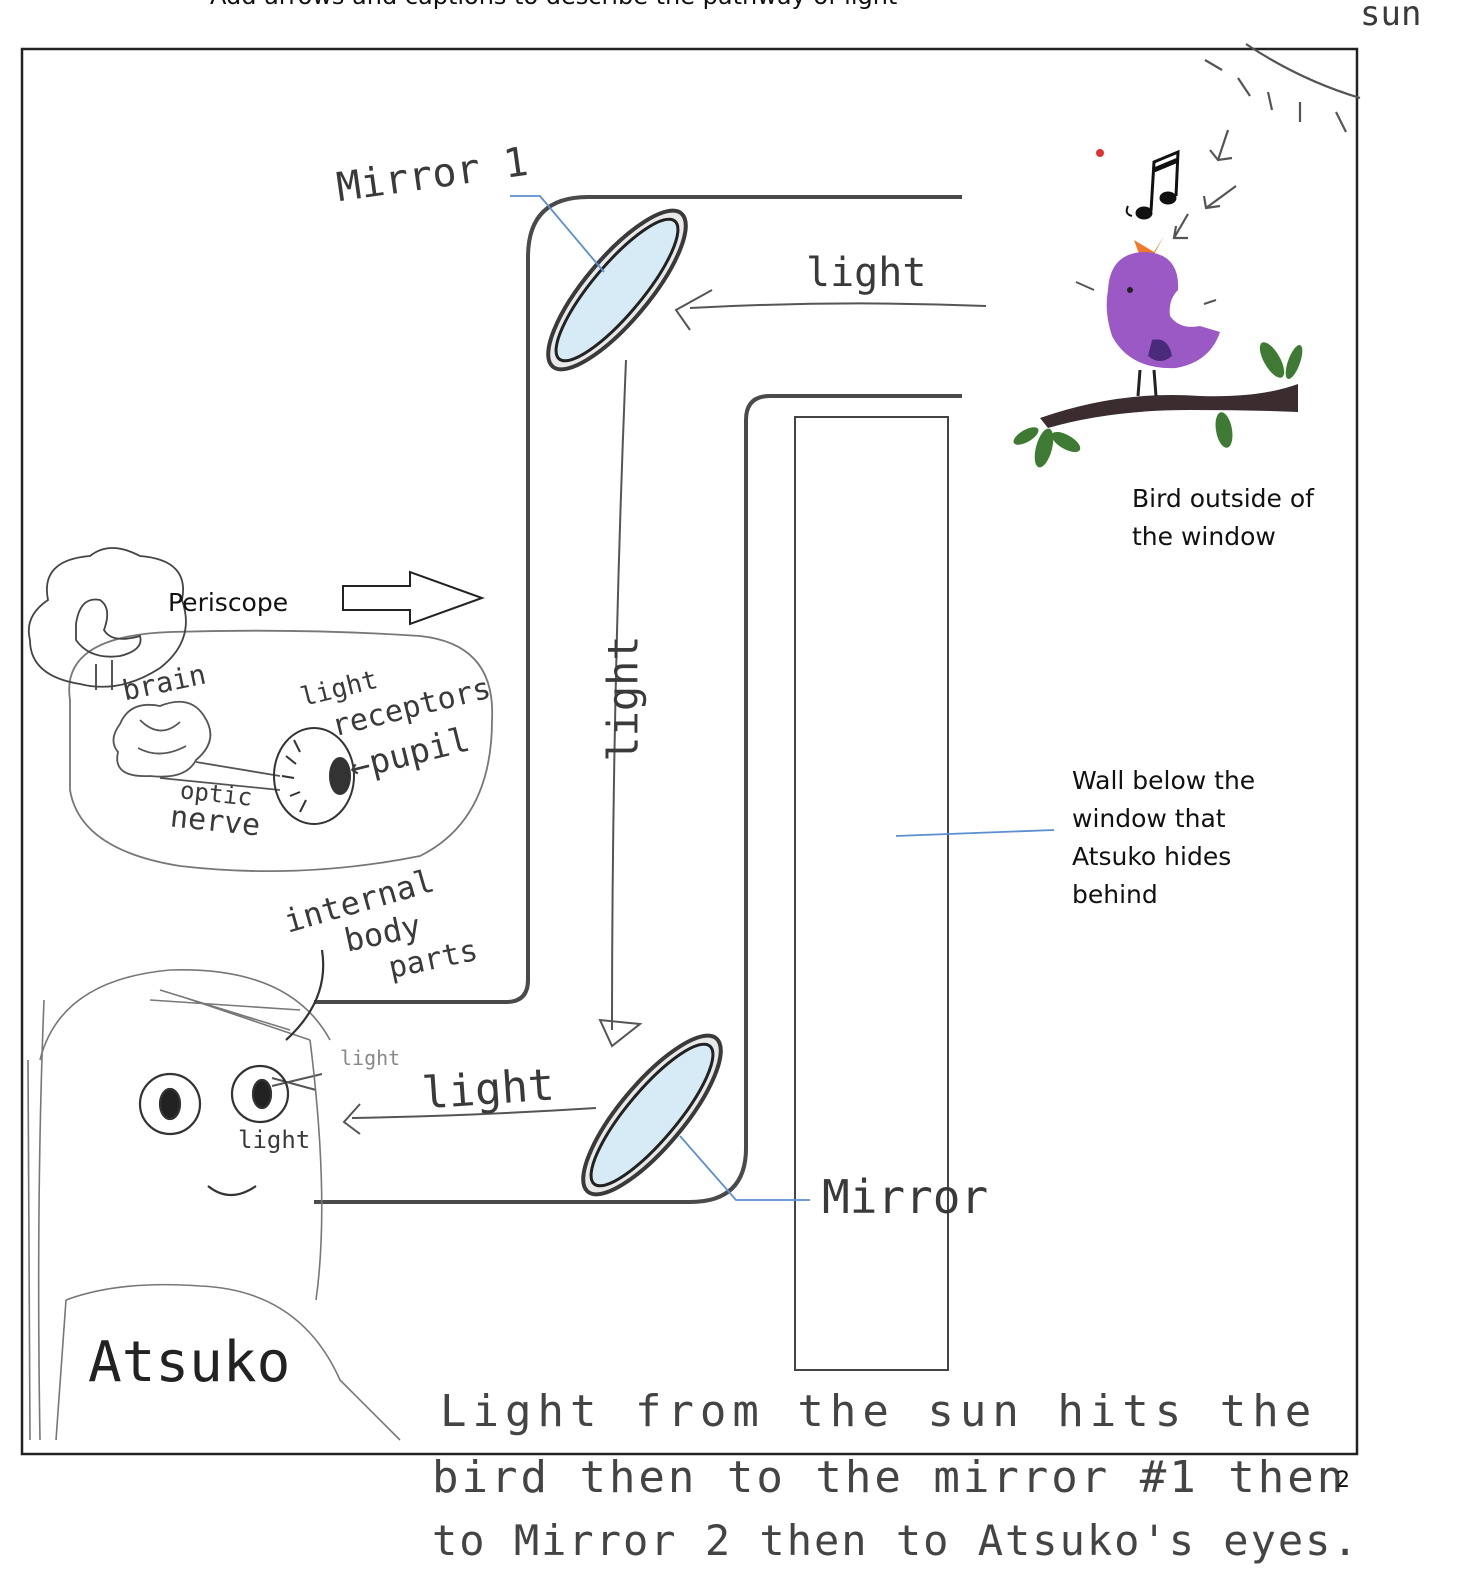 The width and height of the screenshot is (1468, 1588). Describe the element at coordinates (617, 290) in the screenshot. I see `mirror-1-shape` at that location.